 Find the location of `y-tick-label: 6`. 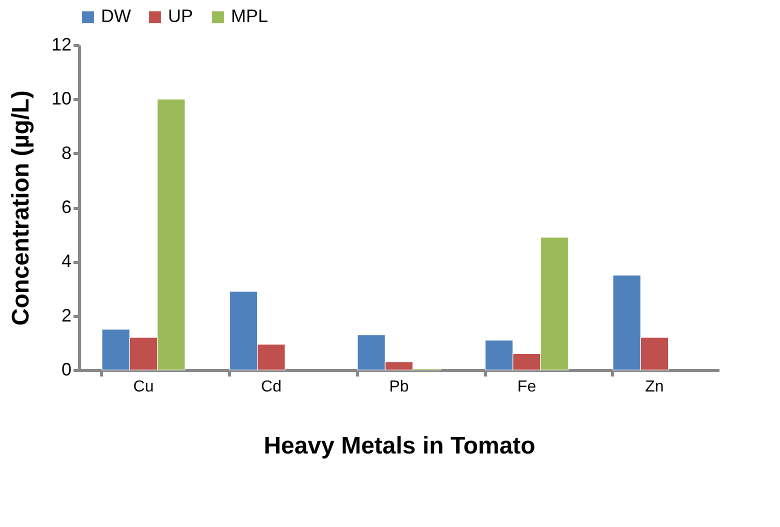

y-tick-label: 6 is located at coordinates (66, 207).